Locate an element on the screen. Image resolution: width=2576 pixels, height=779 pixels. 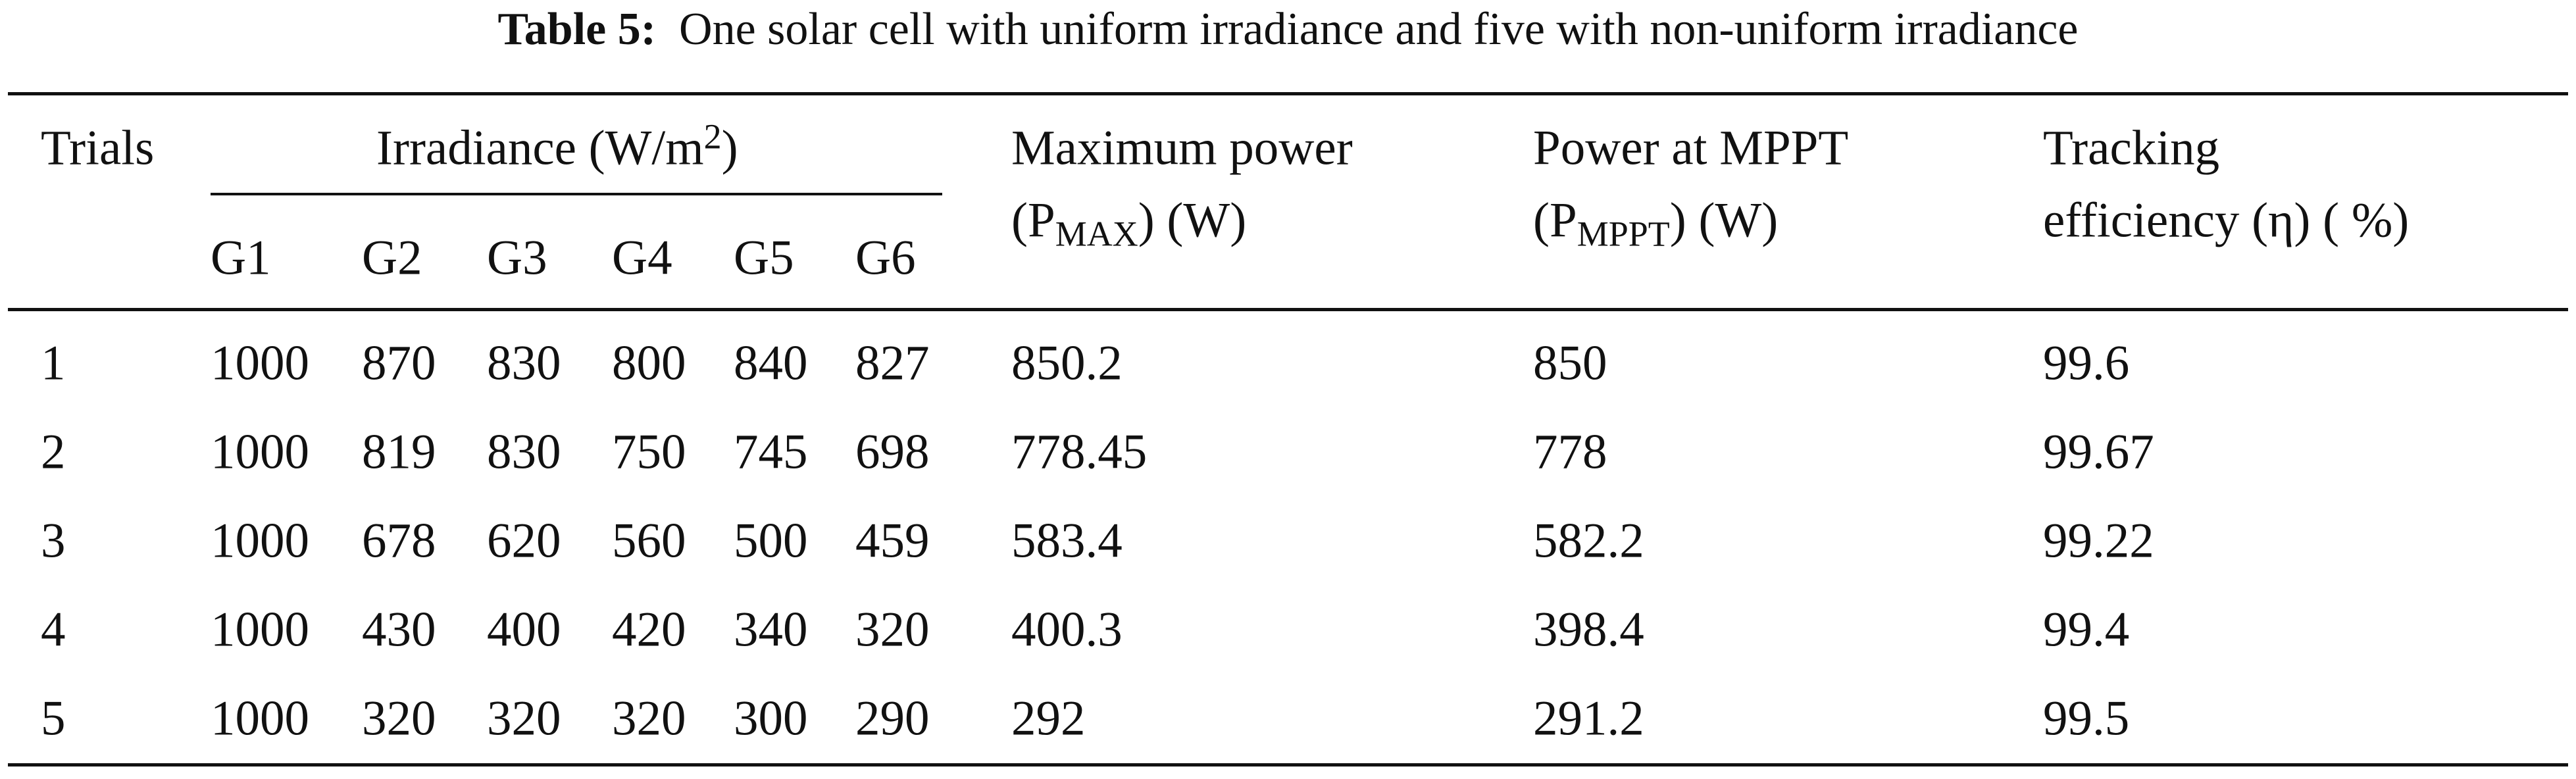
table-cell: 870 is located at coordinates (399, 363).